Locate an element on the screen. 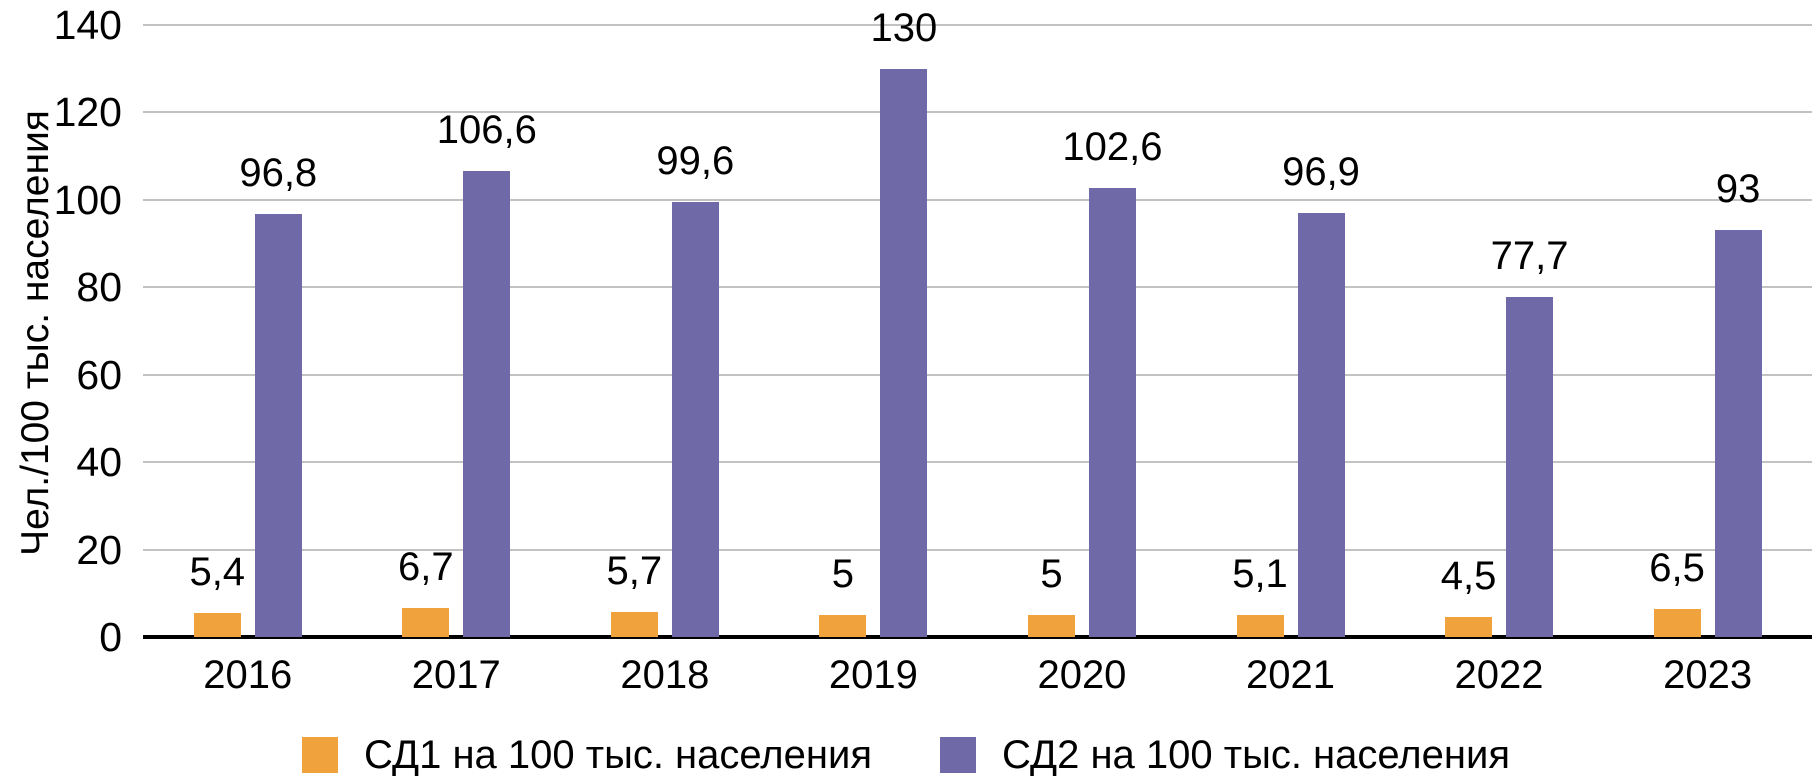  legend-item-sd2: СД2 на 100 тыс. населения is located at coordinates (1225, 755).